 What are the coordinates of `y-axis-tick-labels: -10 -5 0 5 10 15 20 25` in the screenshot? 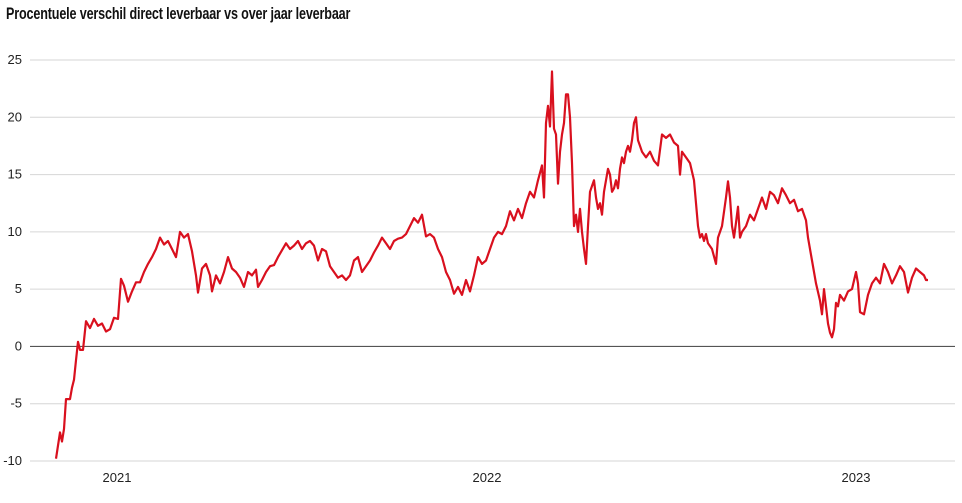 It's located at (12, 260).